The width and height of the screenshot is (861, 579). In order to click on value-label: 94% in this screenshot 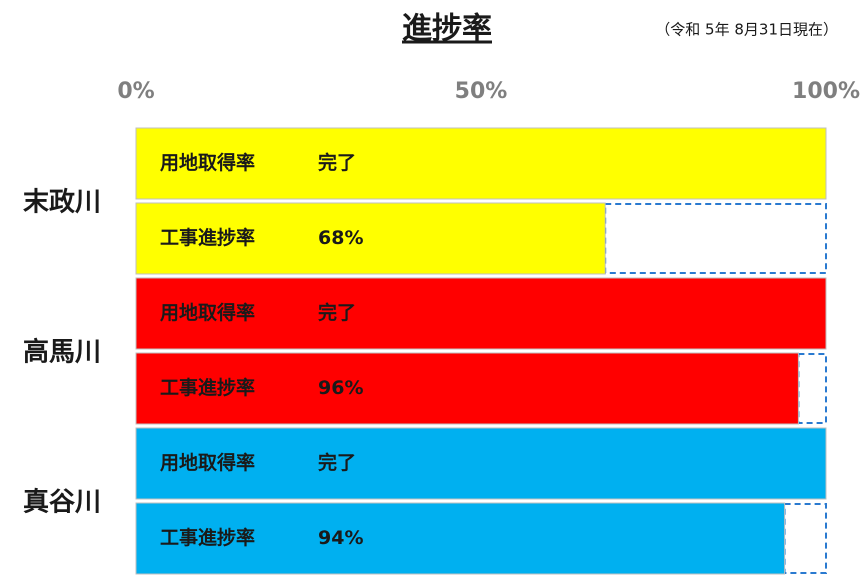, I will do `click(340, 538)`.